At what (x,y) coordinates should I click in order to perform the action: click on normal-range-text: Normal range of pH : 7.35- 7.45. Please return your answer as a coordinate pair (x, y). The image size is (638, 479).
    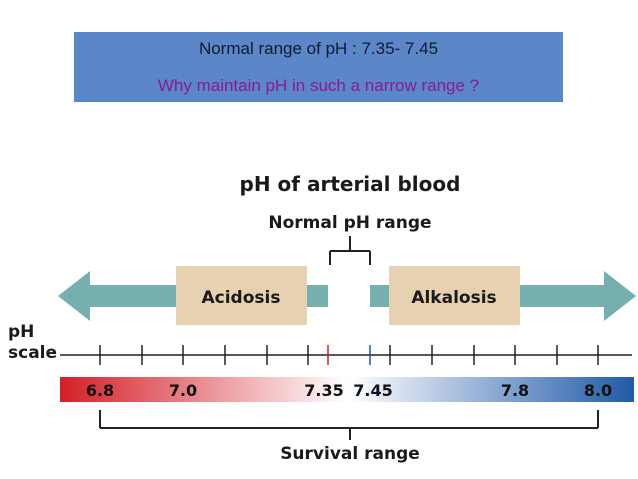
    Looking at the image, I should click on (318, 48).